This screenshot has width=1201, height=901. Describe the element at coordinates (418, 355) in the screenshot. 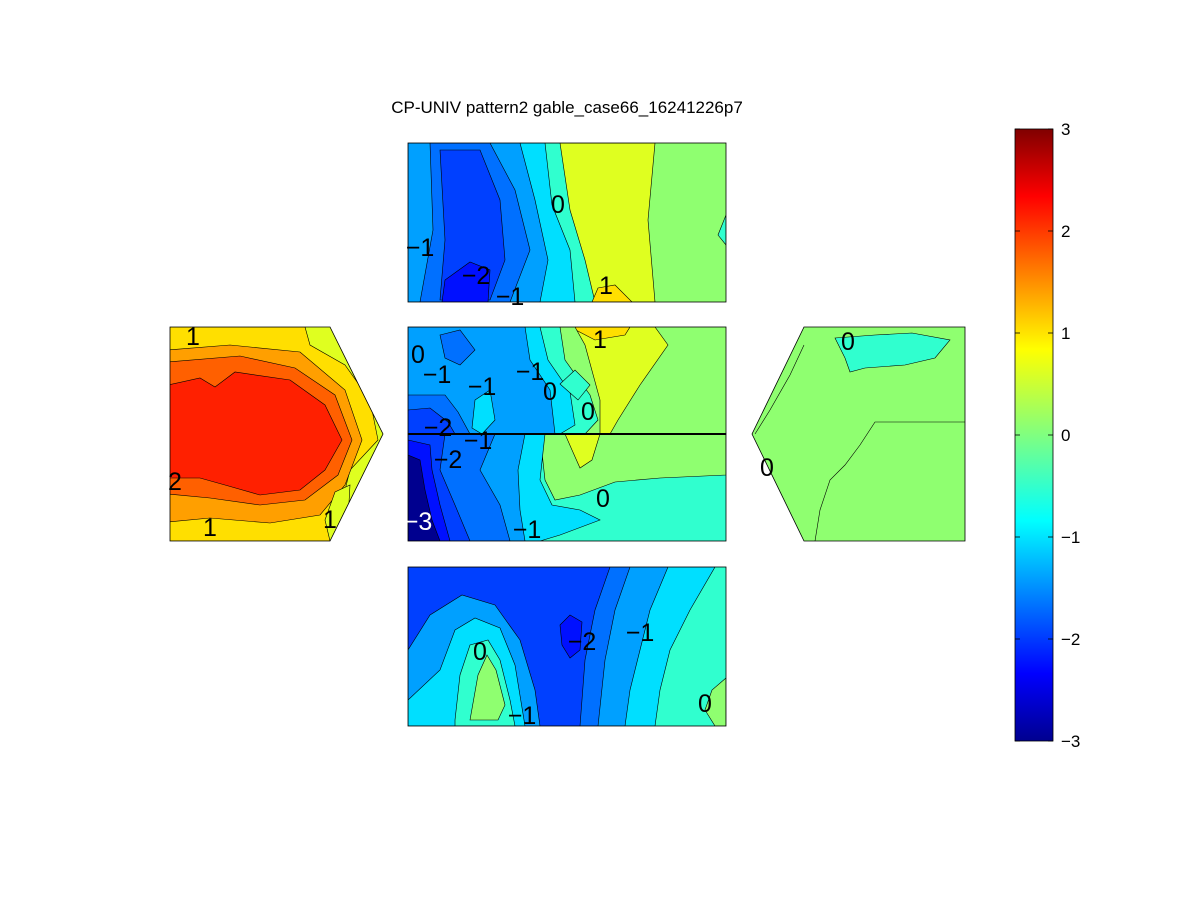

I see `label-cu-0: 0` at that location.